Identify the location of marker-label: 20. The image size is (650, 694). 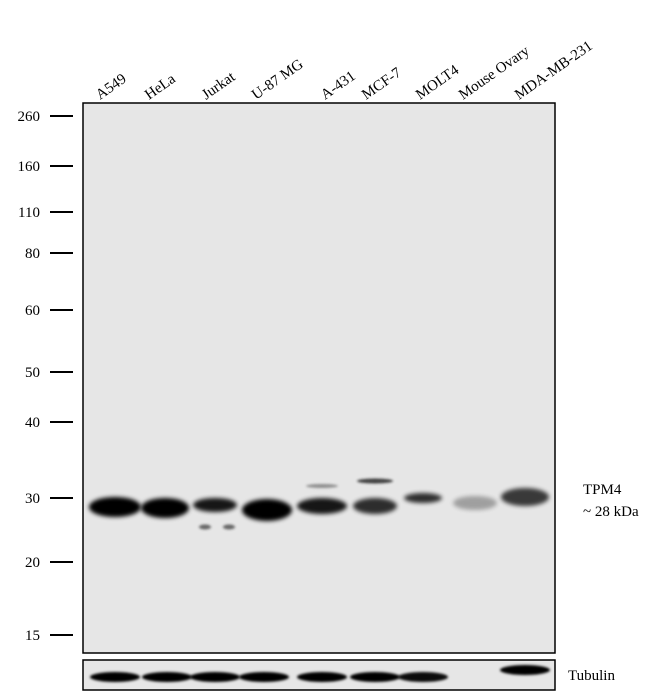
(32, 563).